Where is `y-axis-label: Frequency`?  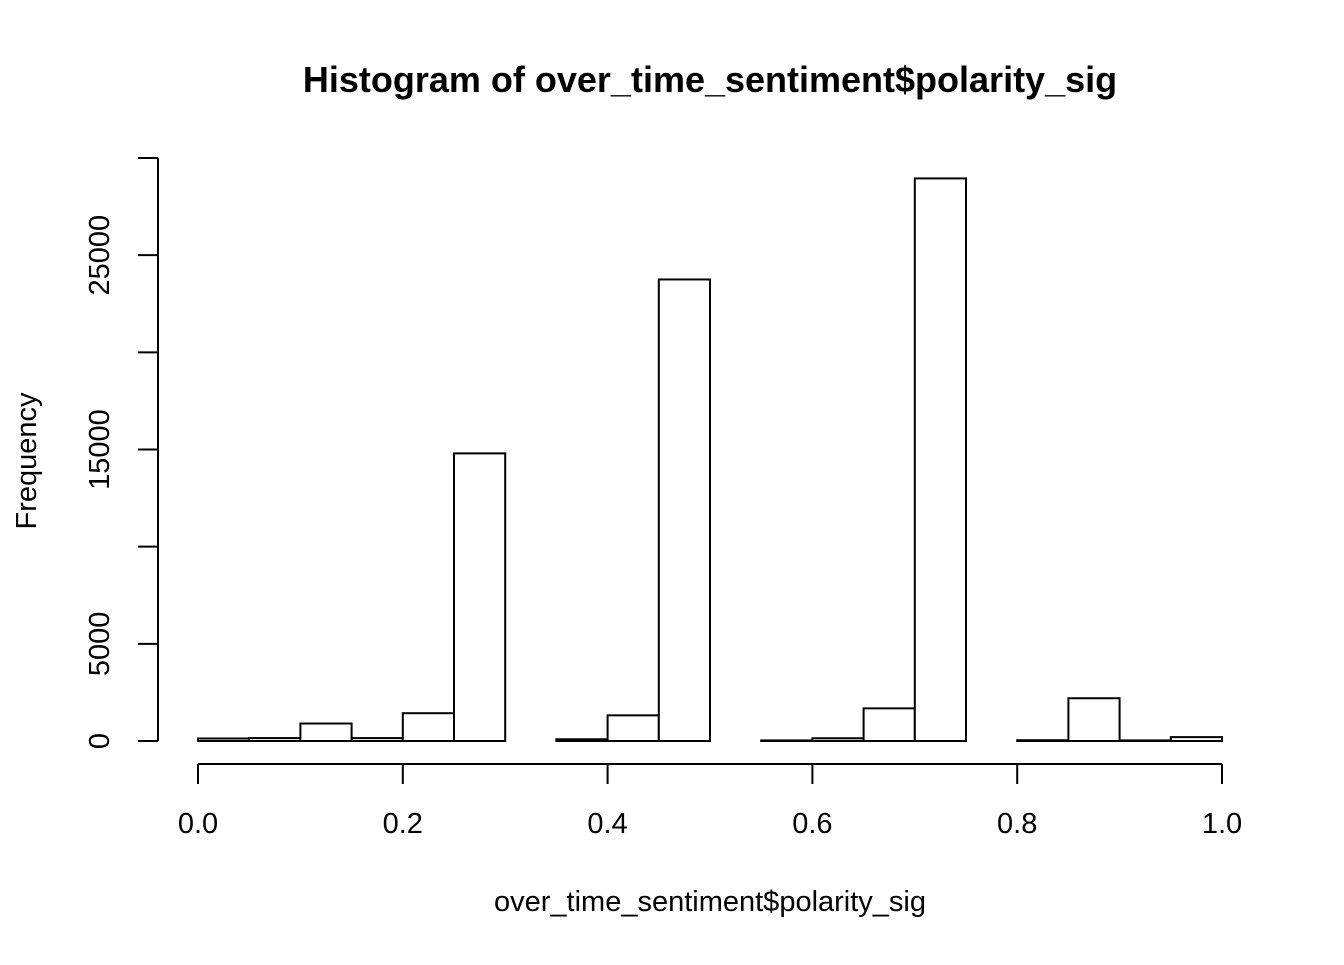
y-axis-label: Frequency is located at coordinates (27, 461).